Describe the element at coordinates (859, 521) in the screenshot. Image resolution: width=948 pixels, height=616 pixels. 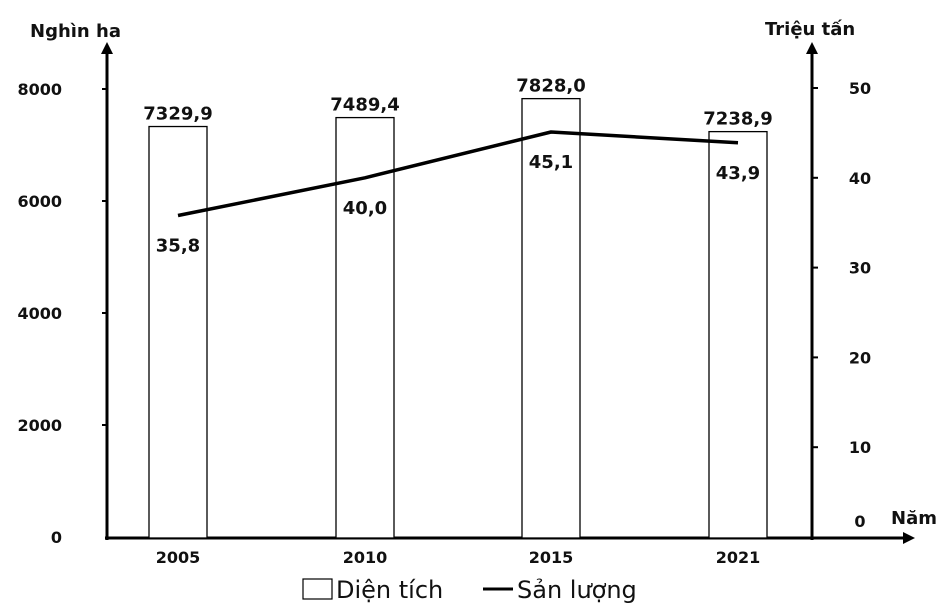
I see `right-tick-label: 0` at that location.